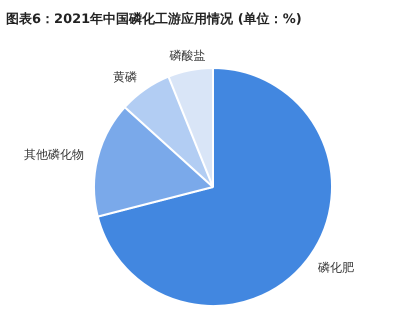  What do you see at coordinates (54, 154) in the screenshot?
I see `slice-label: 其他磷化物` at bounding box center [54, 154].